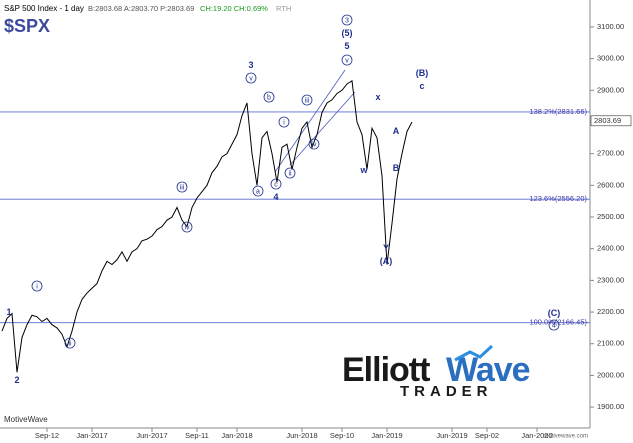 The height and width of the screenshot is (443, 633). Describe the element at coordinates (44, 8) in the screenshot. I see `chart-title: S&P 500 Index - 1 day` at that location.